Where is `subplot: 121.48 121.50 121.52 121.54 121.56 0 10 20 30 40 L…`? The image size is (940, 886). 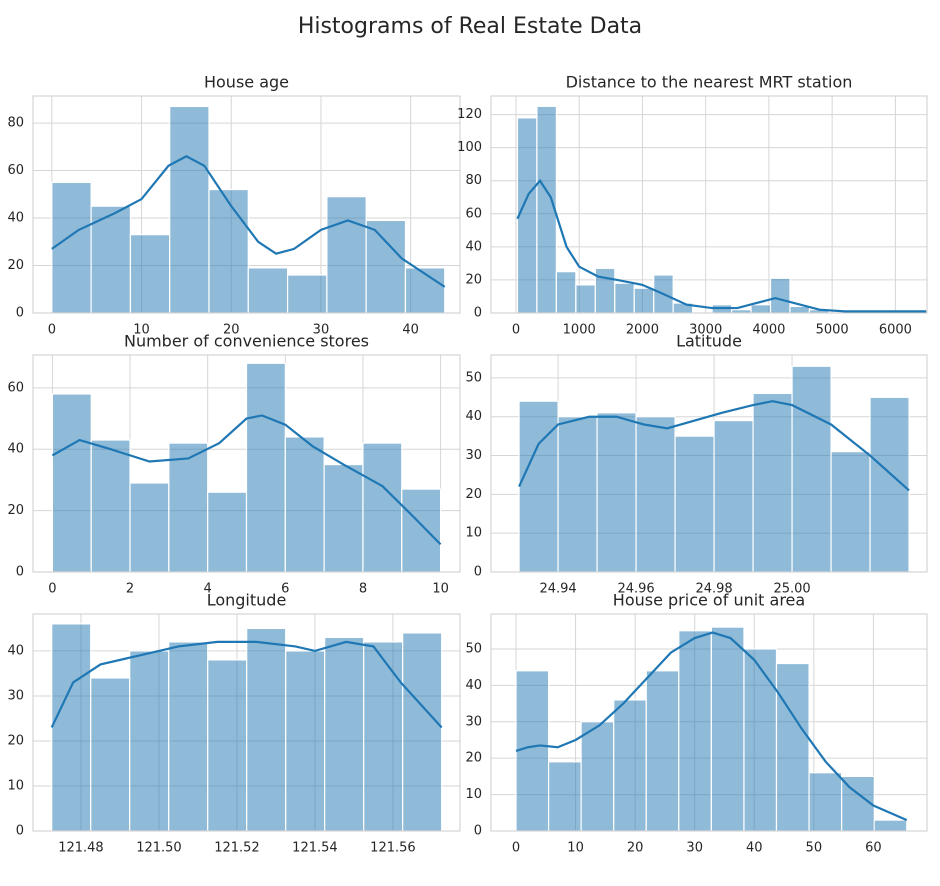
subplot: 121.48 121.50 121.52 121.54 121.56 0 10 20 30 40 L… is located at coordinates (234, 723).